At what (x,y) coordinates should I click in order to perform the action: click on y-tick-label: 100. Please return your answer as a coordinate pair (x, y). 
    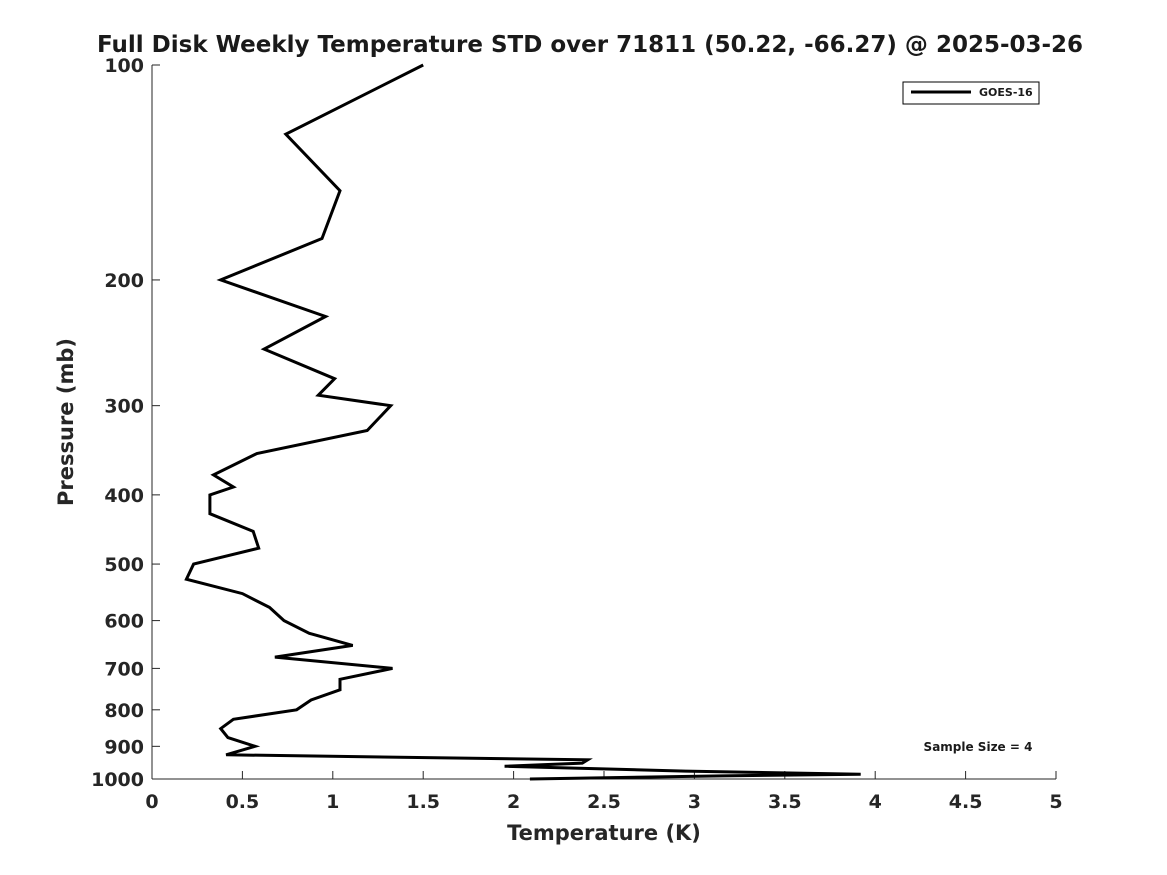
    Looking at the image, I should click on (124, 66).